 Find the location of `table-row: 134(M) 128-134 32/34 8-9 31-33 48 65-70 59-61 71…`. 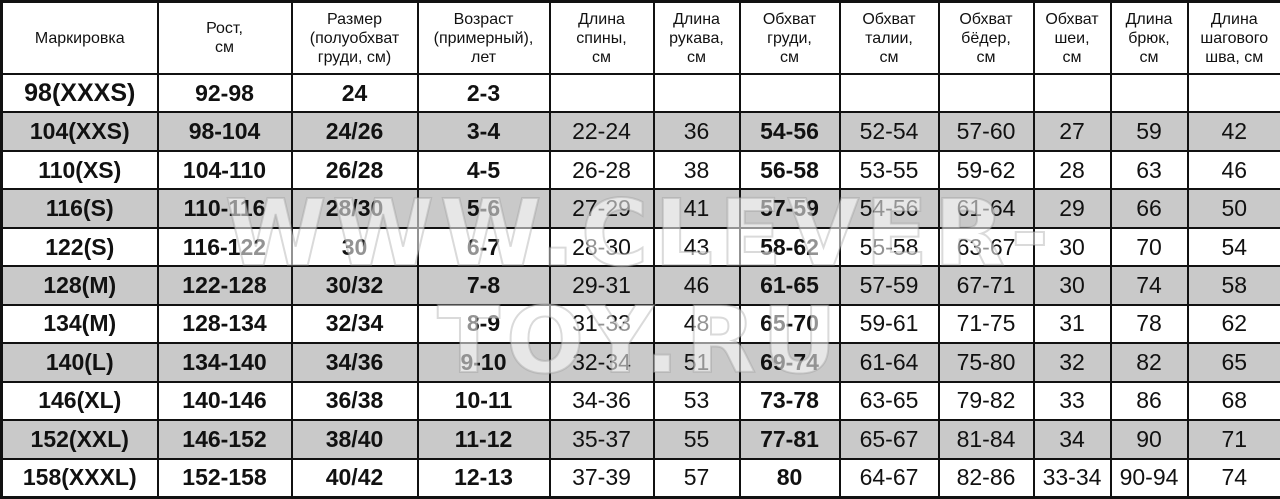

table-row: 134(M) 128-134 32/34 8-9 31-33 48 65-70 59-61 71… is located at coordinates (640, 324).